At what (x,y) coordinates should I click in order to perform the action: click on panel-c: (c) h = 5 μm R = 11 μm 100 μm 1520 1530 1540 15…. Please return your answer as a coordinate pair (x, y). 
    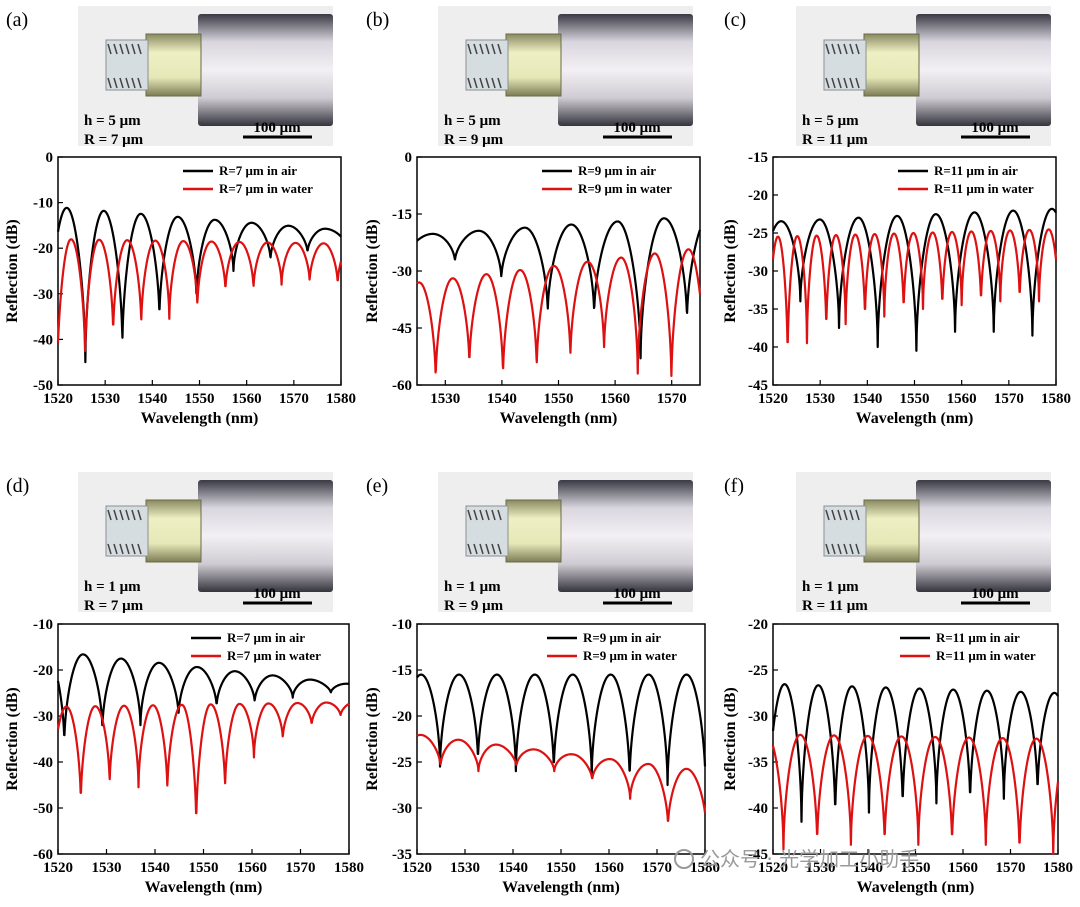
    Looking at the image, I should click on (896, 216).